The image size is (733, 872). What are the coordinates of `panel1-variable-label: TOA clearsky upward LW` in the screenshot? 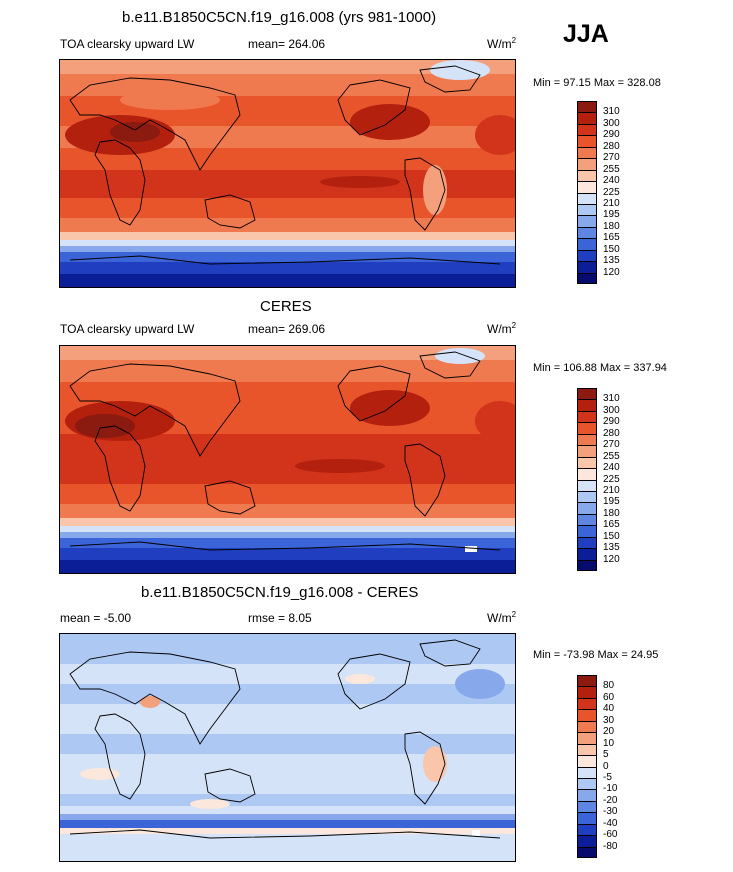 It's located at (127, 44).